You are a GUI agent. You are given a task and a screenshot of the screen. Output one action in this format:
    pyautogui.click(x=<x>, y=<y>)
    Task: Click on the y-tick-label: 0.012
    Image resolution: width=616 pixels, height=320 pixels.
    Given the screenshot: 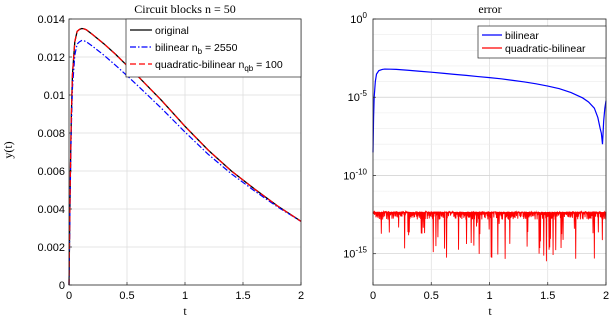 What is the action you would take?
    pyautogui.click(x=51, y=58)
    